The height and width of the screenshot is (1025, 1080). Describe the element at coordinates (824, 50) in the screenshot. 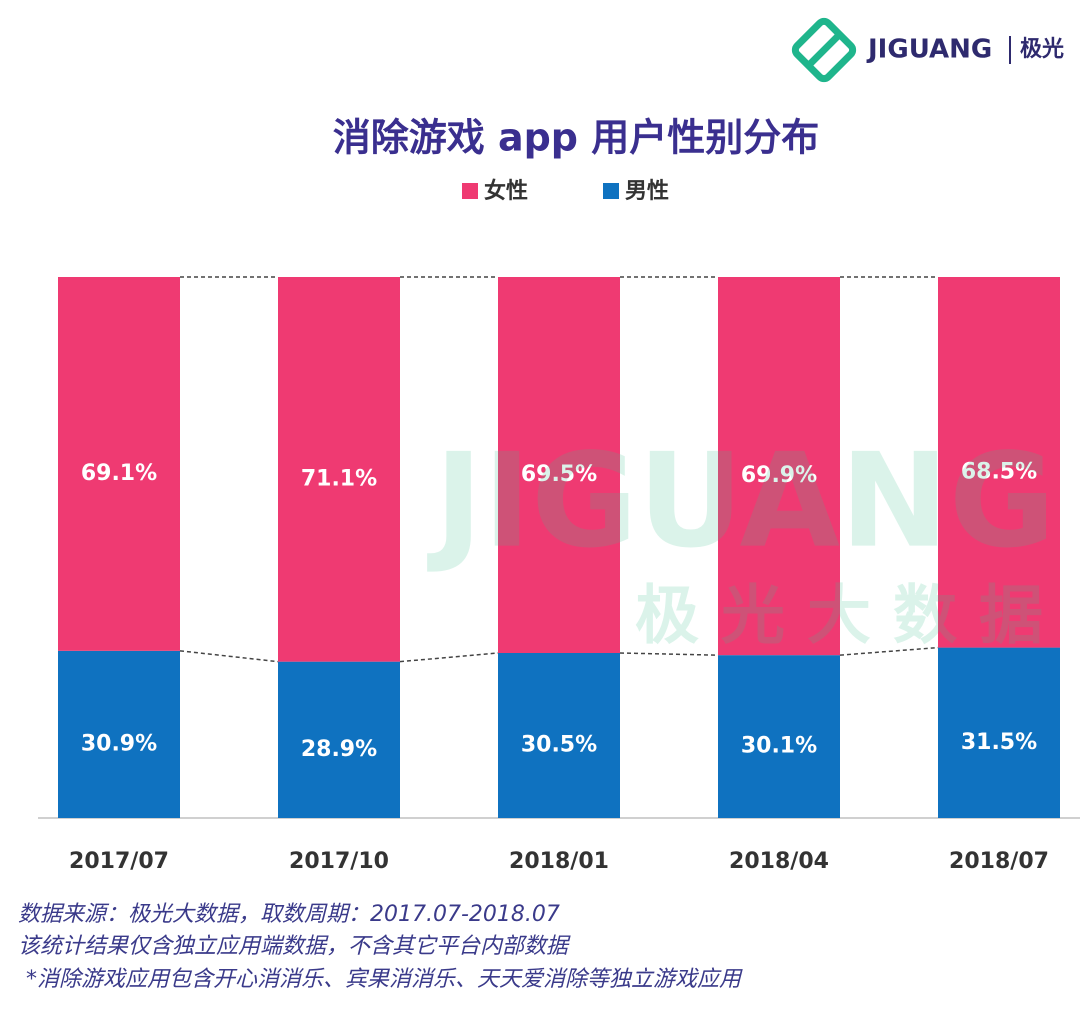

I see `logo-icon` at that location.